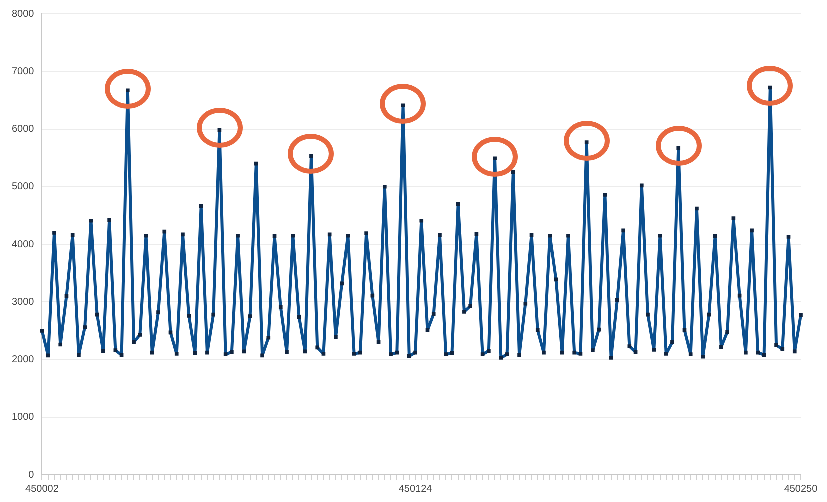 The width and height of the screenshot is (827, 502). I want to click on x-tick-label: 450002, so click(43, 489).